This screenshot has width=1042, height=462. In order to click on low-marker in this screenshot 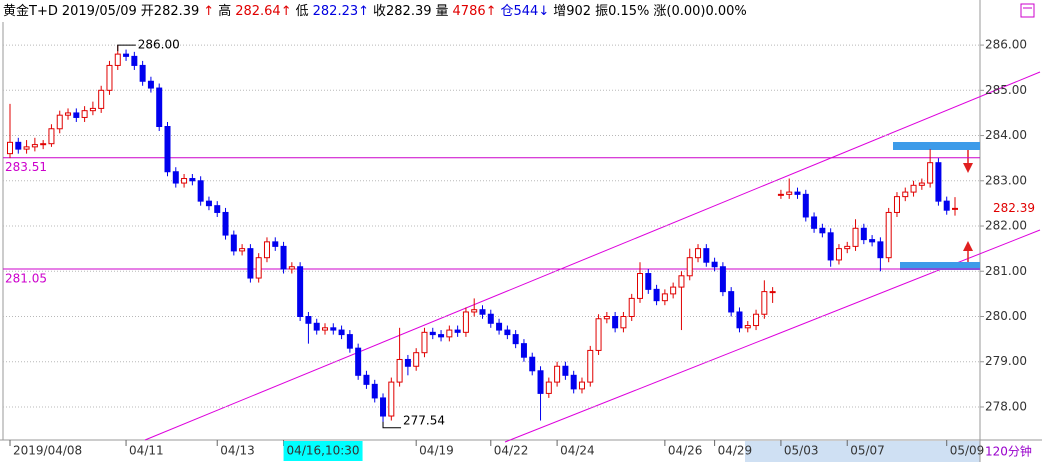, I will do `click(392, 425)`.